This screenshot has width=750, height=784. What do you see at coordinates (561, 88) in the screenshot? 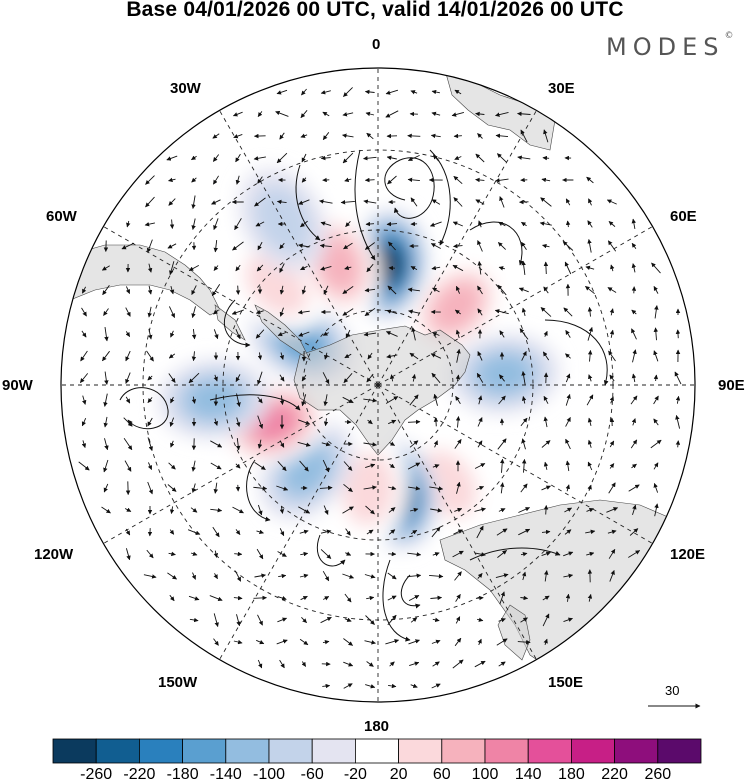
I see `lon-label-30e: 30E` at bounding box center [561, 88].